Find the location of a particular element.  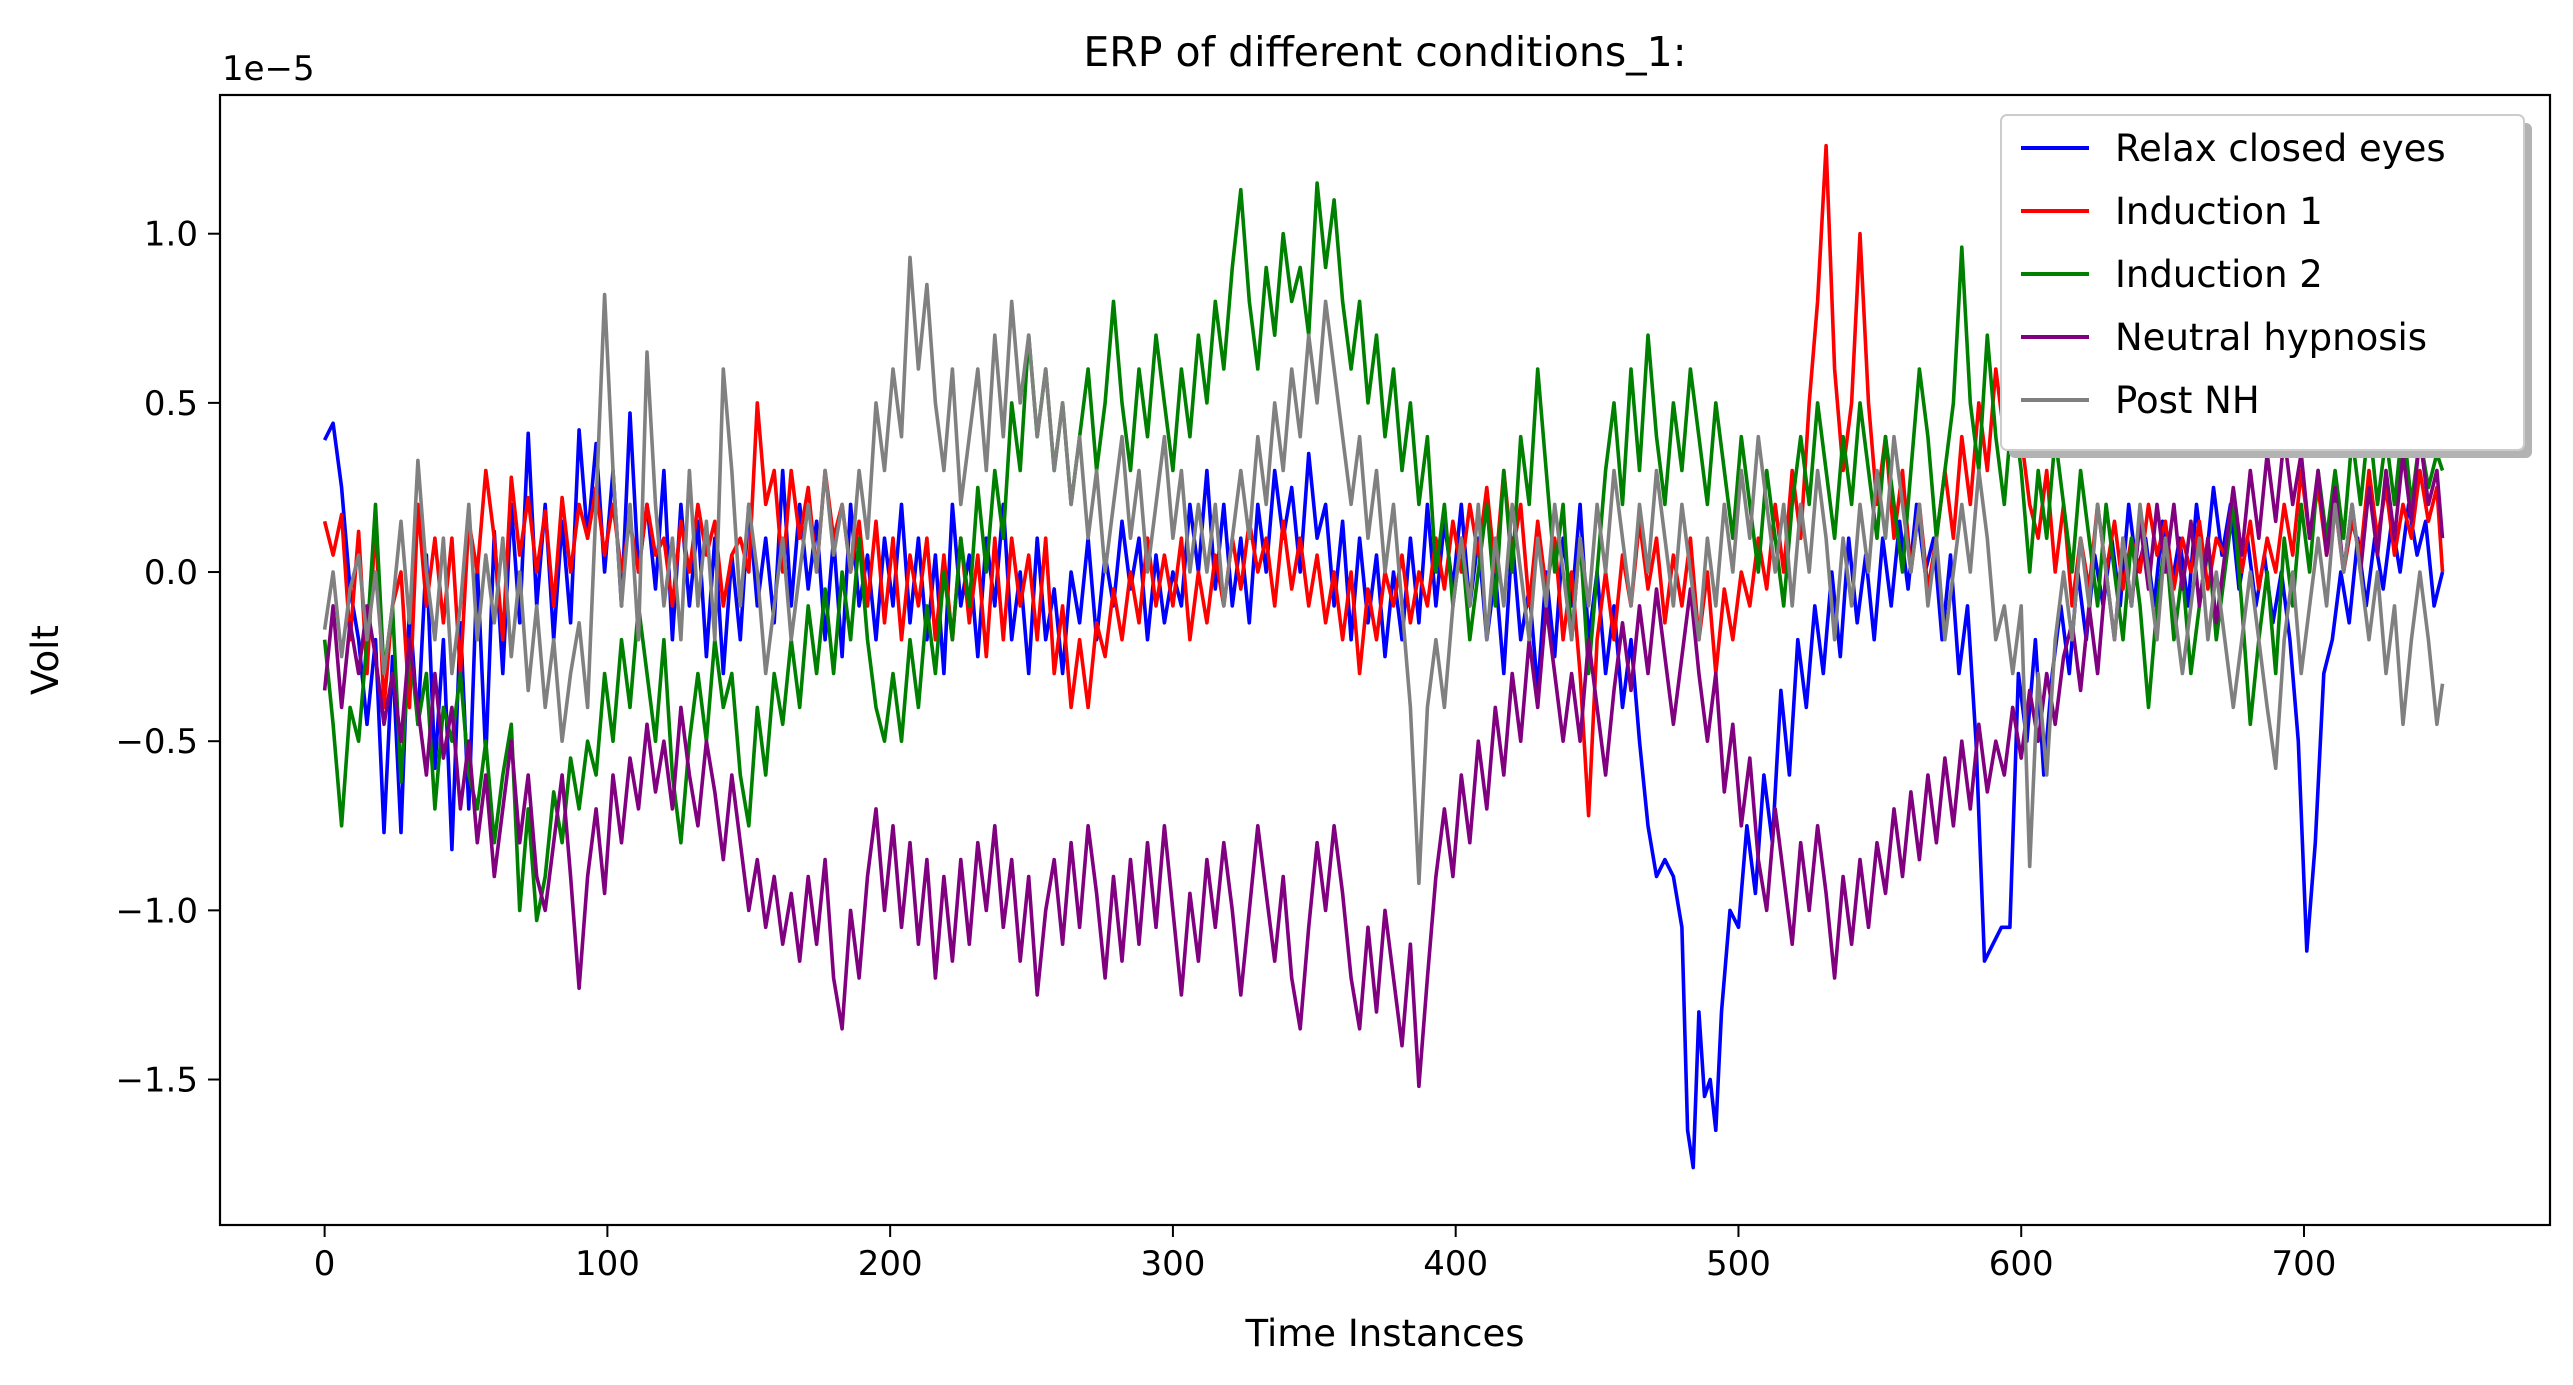

legend-label-3: Neutral hypnosis is located at coordinates (2271, 337).